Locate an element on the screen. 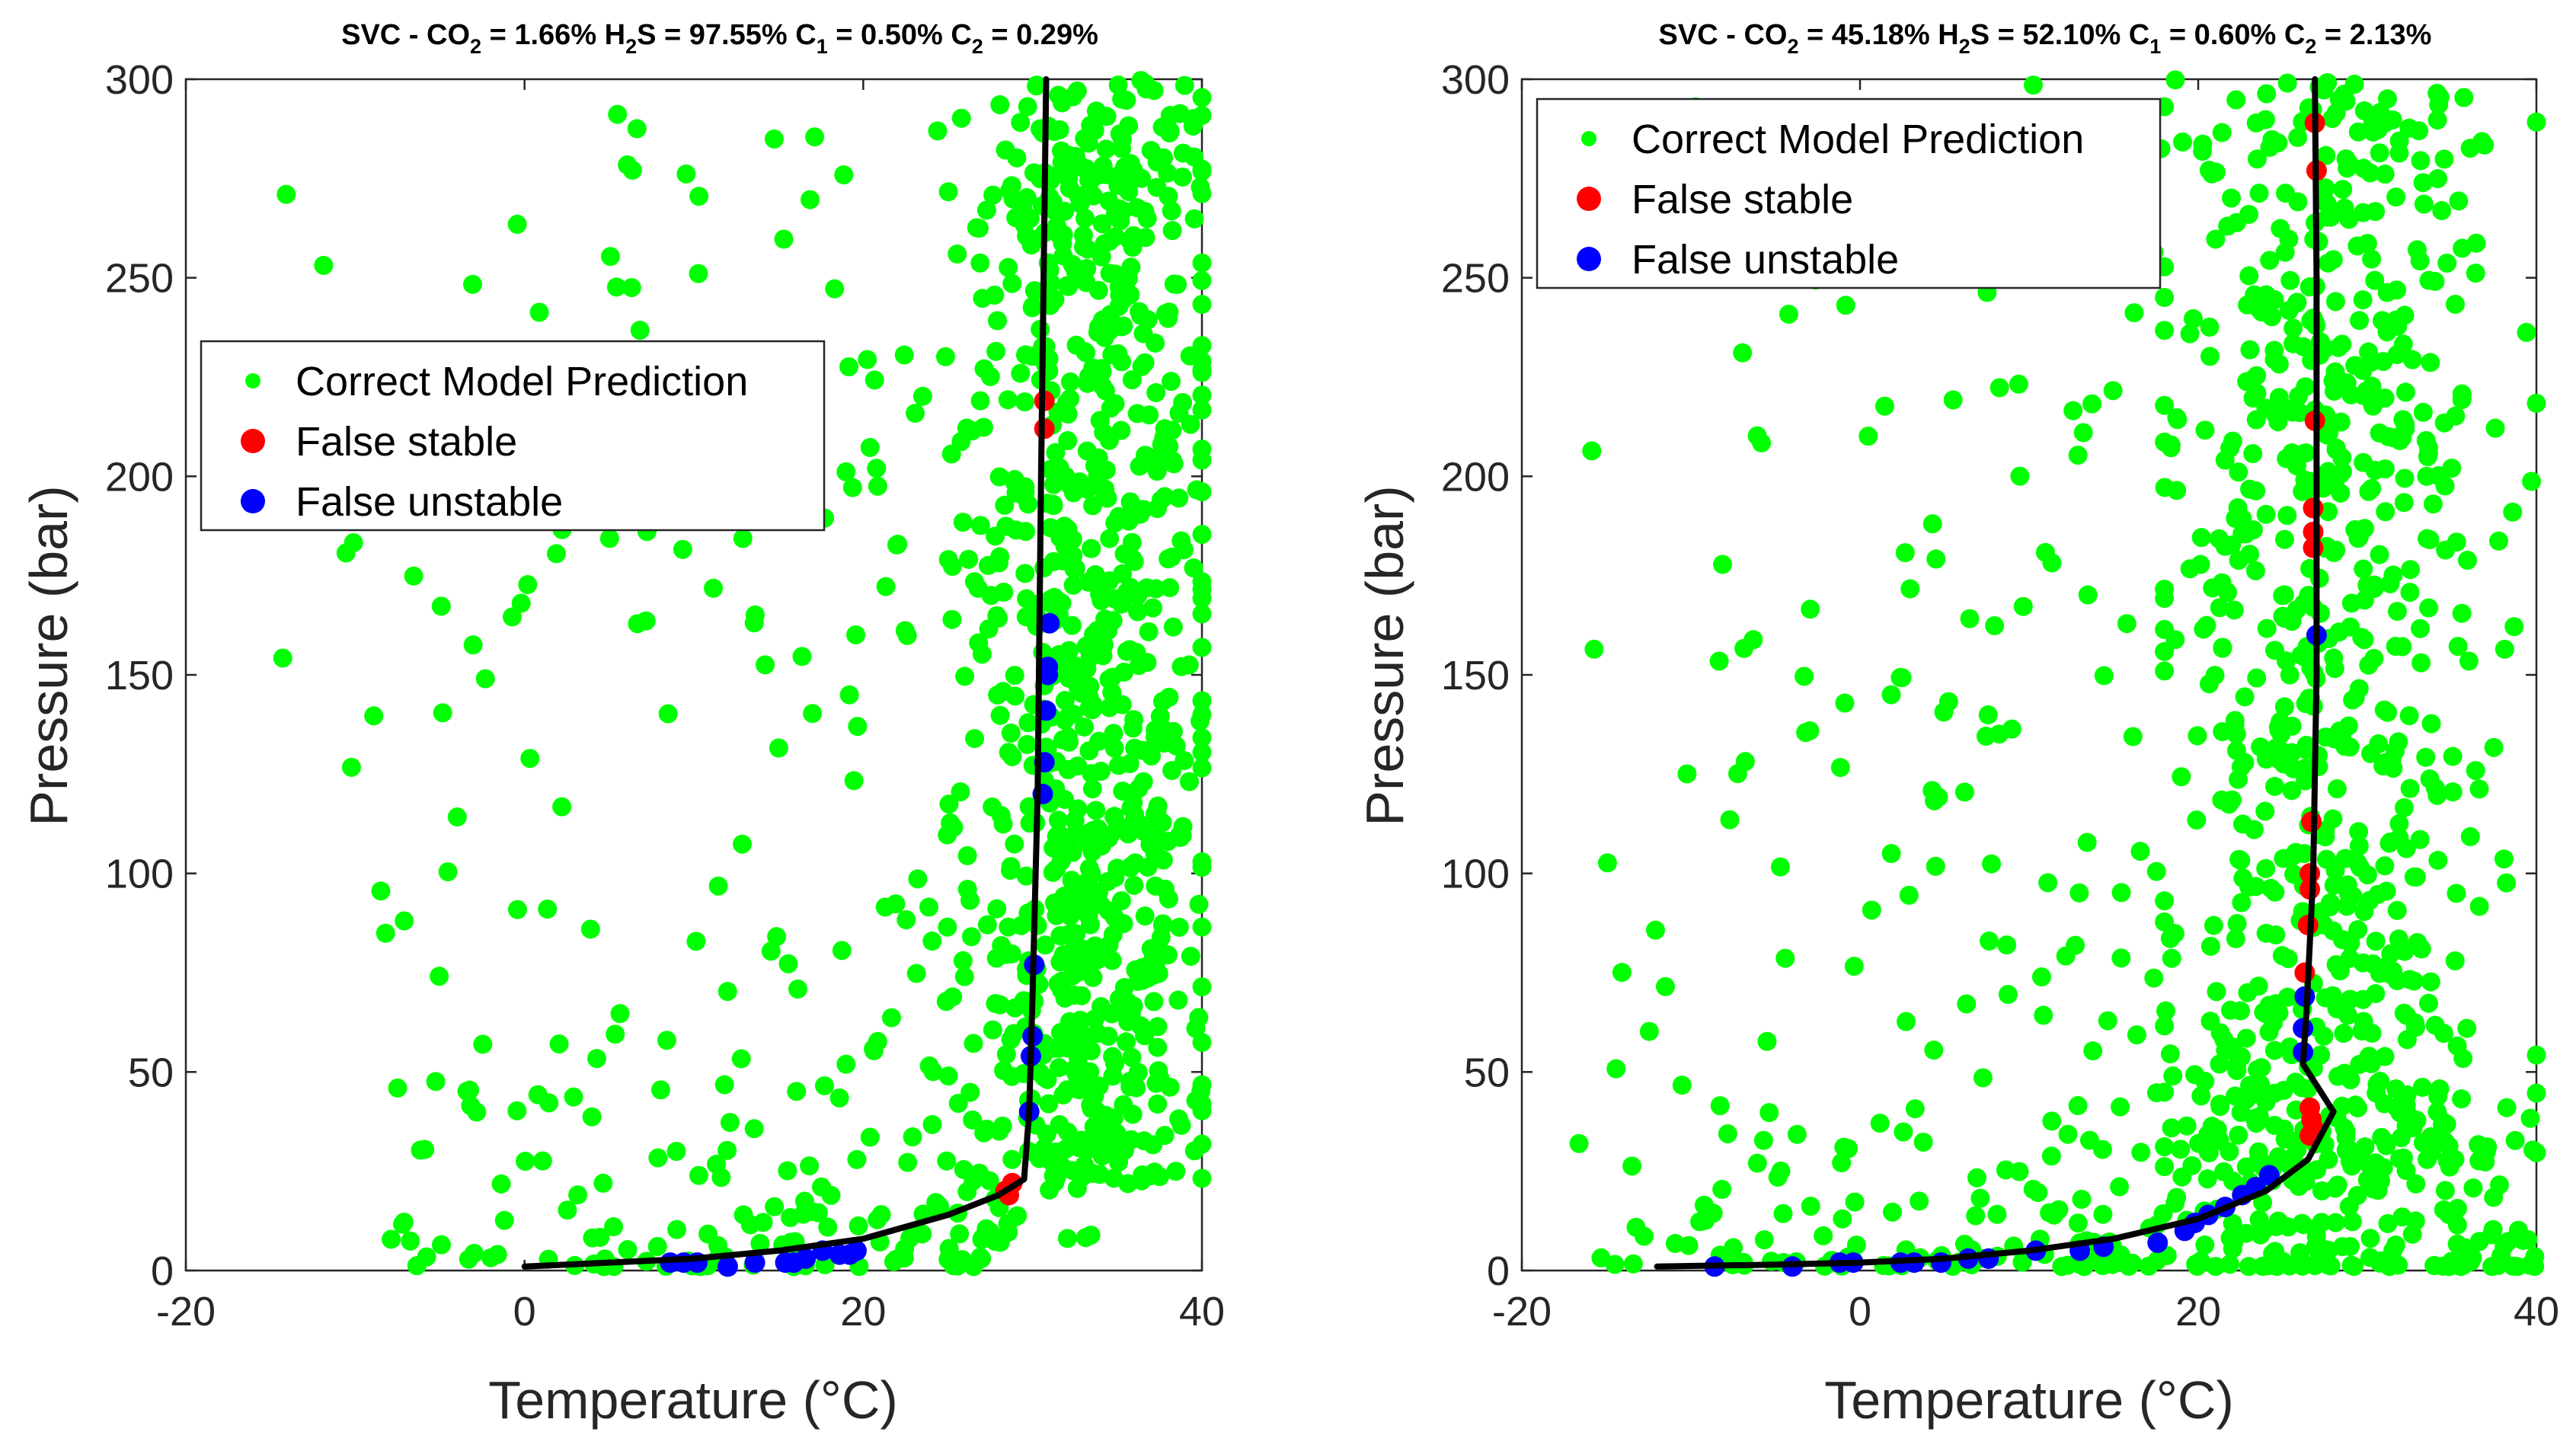 This screenshot has width=2576, height=1448. left-y-tick-label: 250 is located at coordinates (139, 279).